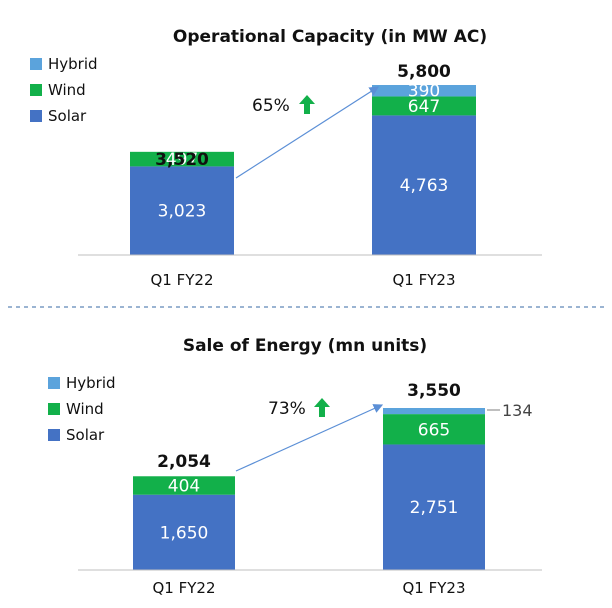 The image size is (612, 608). I want to click on growth-label: 73%, so click(287, 409).